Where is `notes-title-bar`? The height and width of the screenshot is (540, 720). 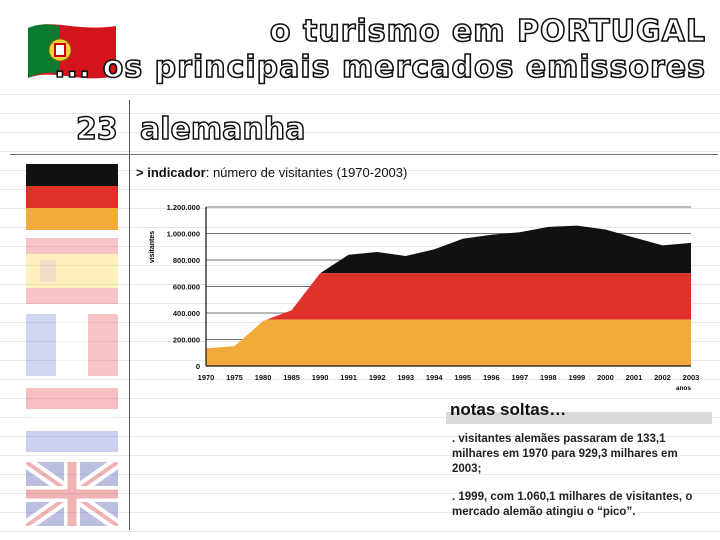 notes-title-bar is located at coordinates (579, 418).